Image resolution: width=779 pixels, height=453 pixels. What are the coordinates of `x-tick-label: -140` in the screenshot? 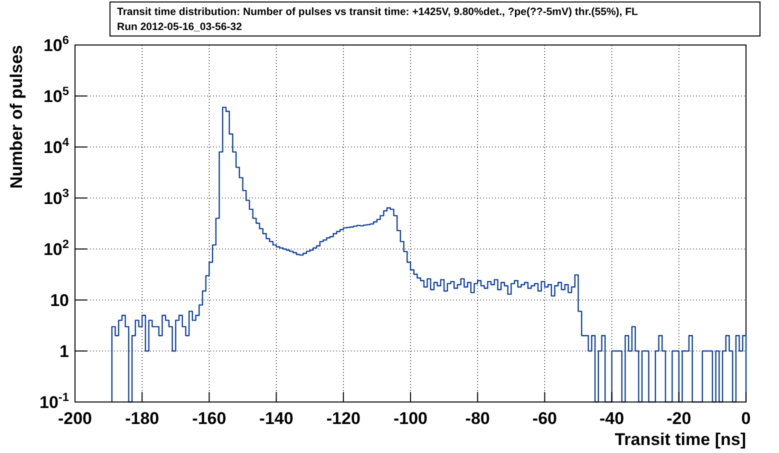 It's located at (276, 418).